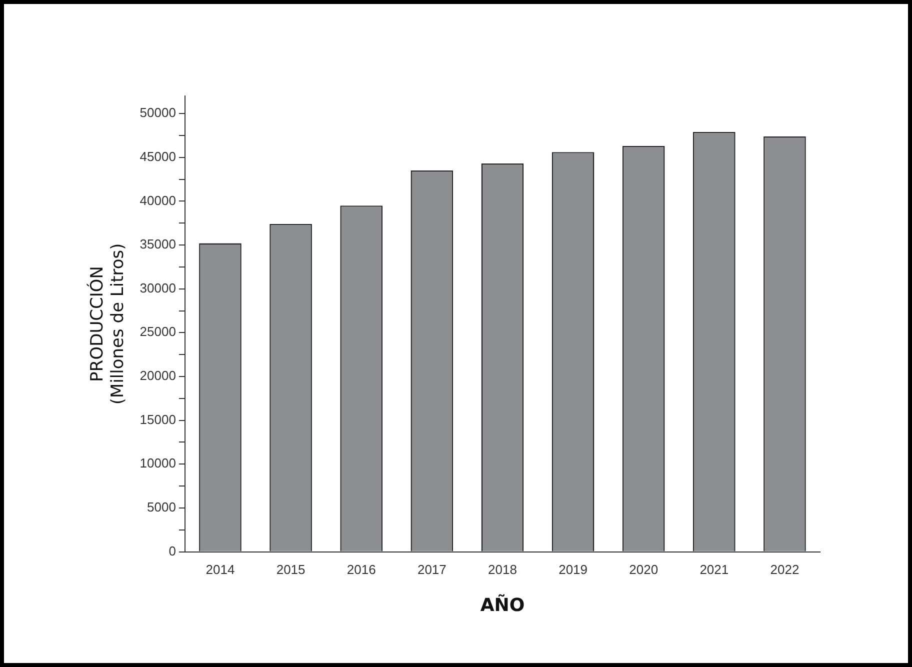 This screenshot has width=912, height=667. I want to click on y-tick-label: 0, so click(172, 550).